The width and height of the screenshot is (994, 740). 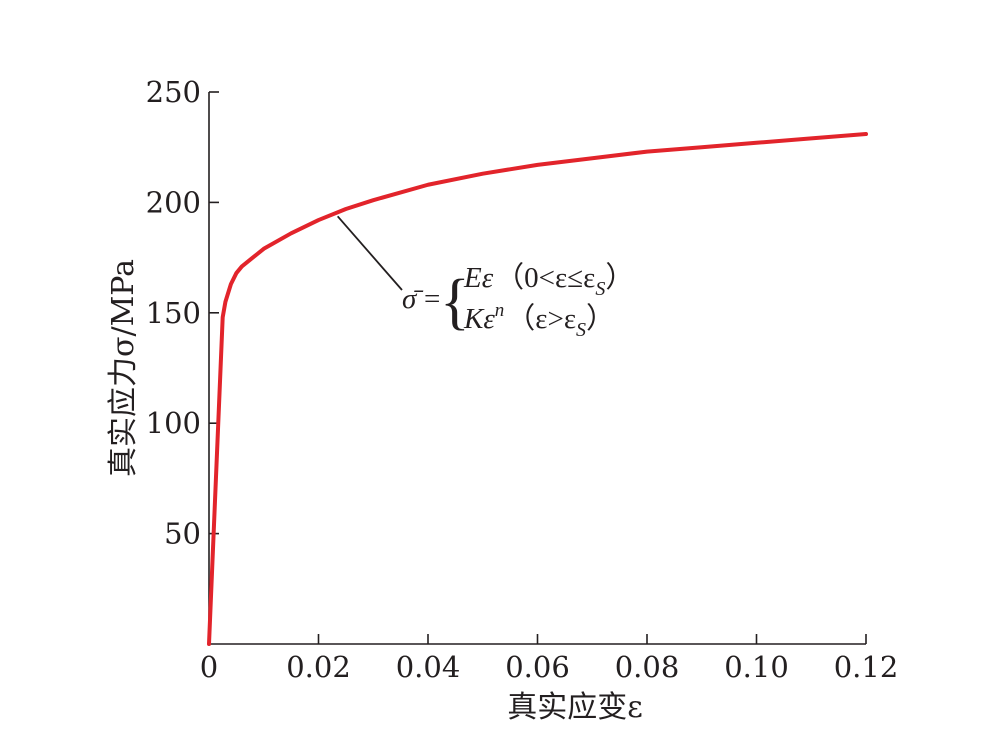 I want to click on y-tick-label: 200, so click(x=173, y=202).